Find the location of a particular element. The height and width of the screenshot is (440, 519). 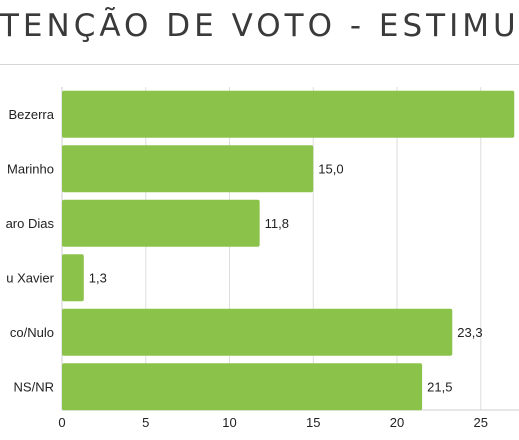

category-label: co/Nulo is located at coordinates (32, 332).